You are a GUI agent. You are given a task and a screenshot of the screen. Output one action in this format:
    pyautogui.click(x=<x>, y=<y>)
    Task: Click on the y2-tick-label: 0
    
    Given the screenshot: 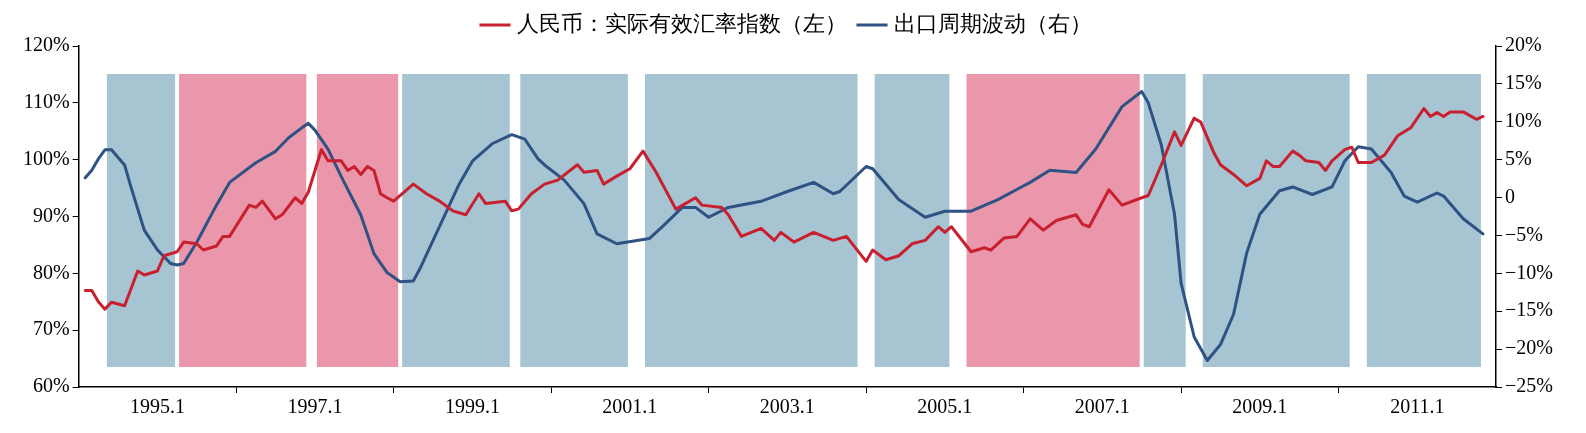 What is the action you would take?
    pyautogui.click(x=1510, y=195)
    